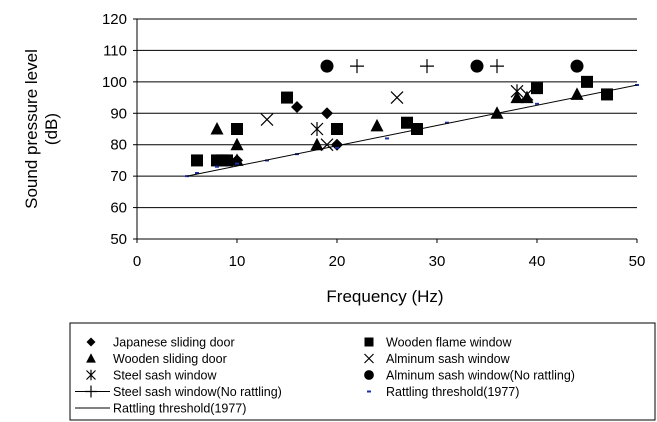 Image resolution: width=657 pixels, height=422 pixels. What do you see at coordinates (637, 261) in the screenshot?
I see `x-tick-label: 50` at bounding box center [637, 261].